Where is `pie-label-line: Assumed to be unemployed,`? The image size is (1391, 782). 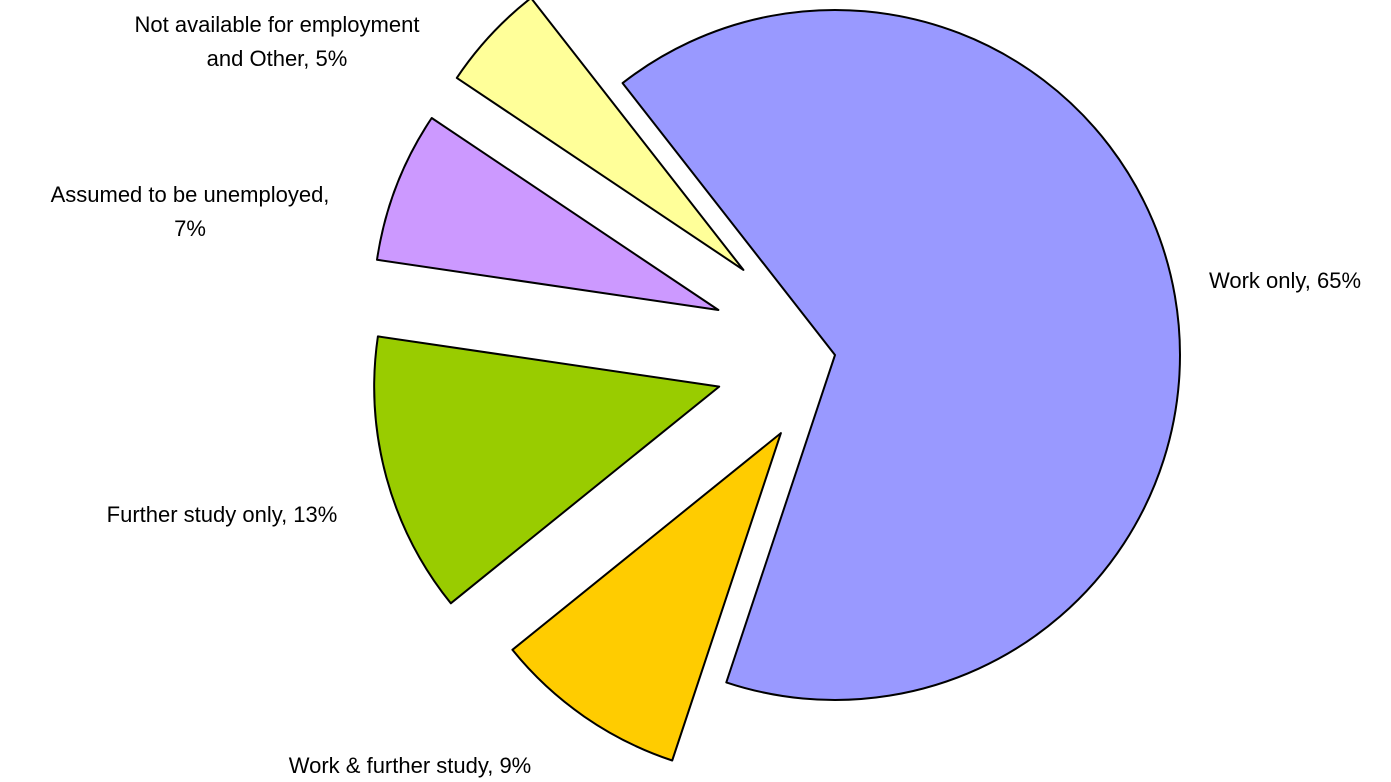 pie-label-line: Assumed to be unemployed, is located at coordinates (190, 194).